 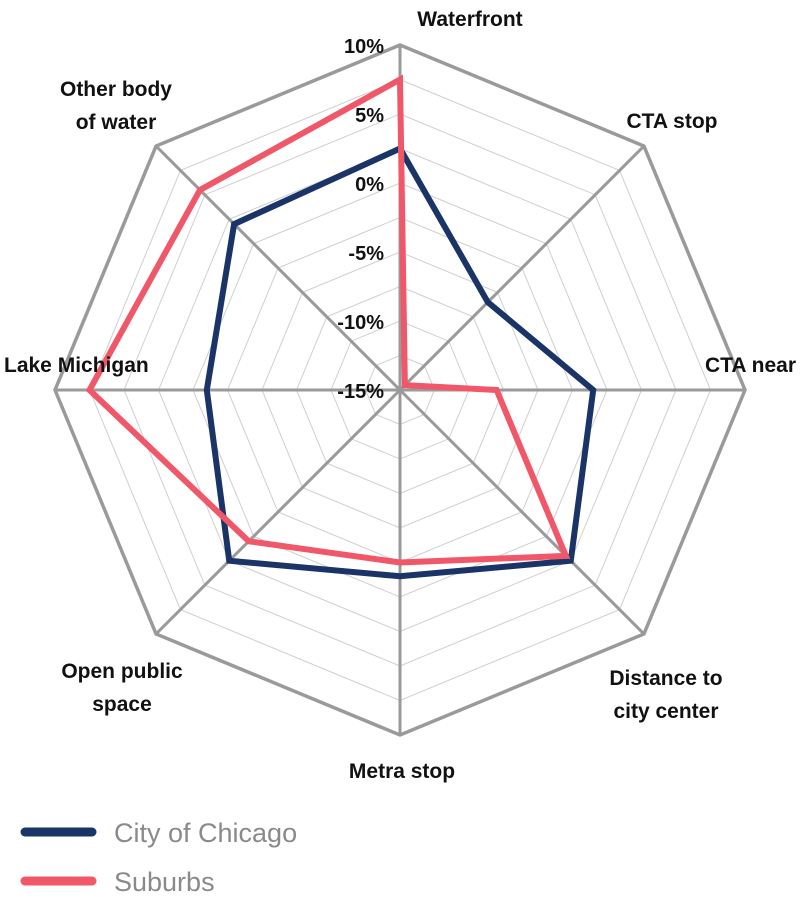 What do you see at coordinates (364, 47) in the screenshot?
I see `tick-label: 10%` at bounding box center [364, 47].